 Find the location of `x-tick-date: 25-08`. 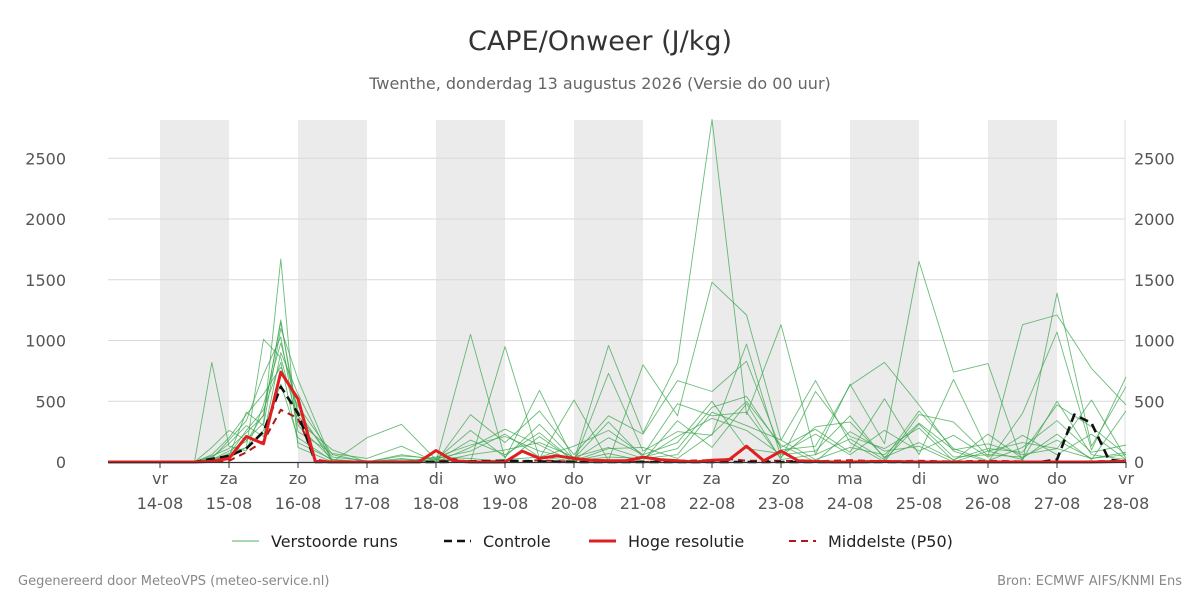

x-tick-date: 25-08 is located at coordinates (919, 503).